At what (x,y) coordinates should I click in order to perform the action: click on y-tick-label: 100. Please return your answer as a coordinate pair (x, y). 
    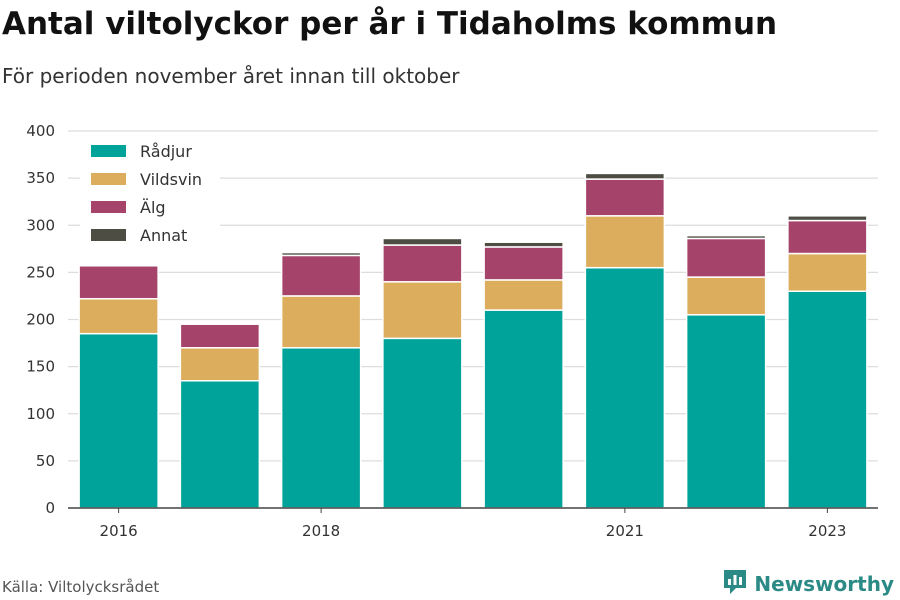
    Looking at the image, I should click on (40, 414).